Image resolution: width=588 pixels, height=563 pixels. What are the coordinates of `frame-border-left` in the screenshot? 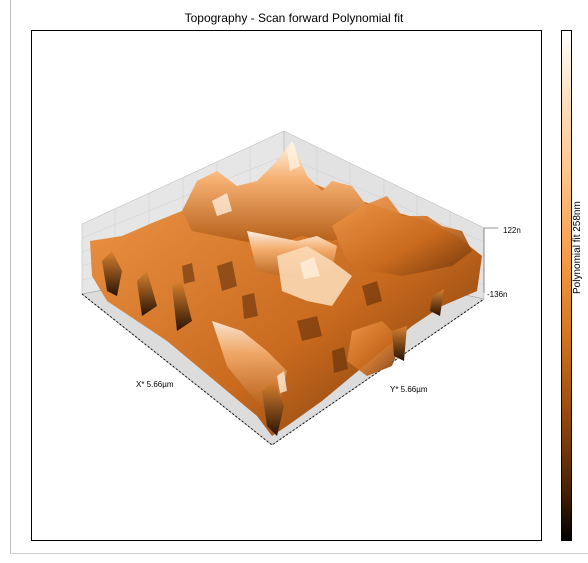 It's located at (10, 276).